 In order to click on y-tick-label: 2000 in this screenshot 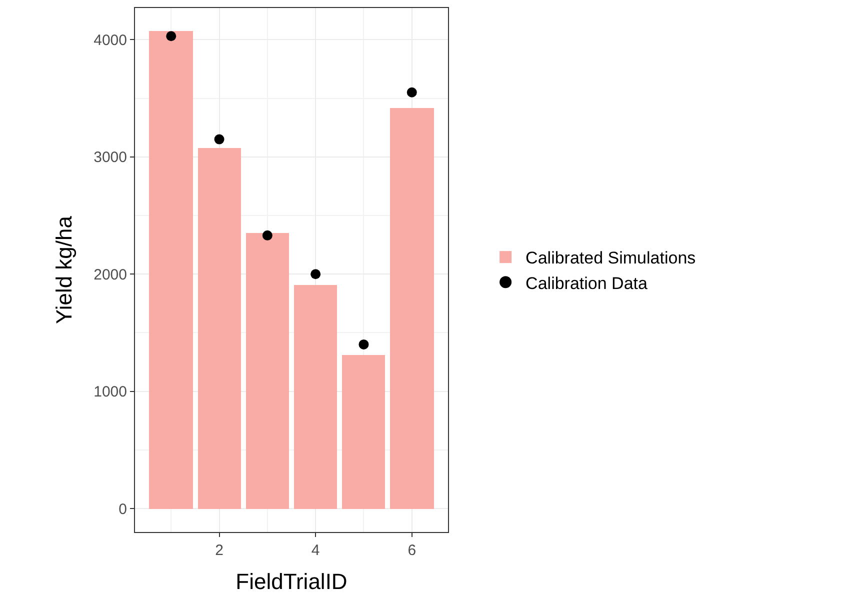, I will do `click(110, 275)`.